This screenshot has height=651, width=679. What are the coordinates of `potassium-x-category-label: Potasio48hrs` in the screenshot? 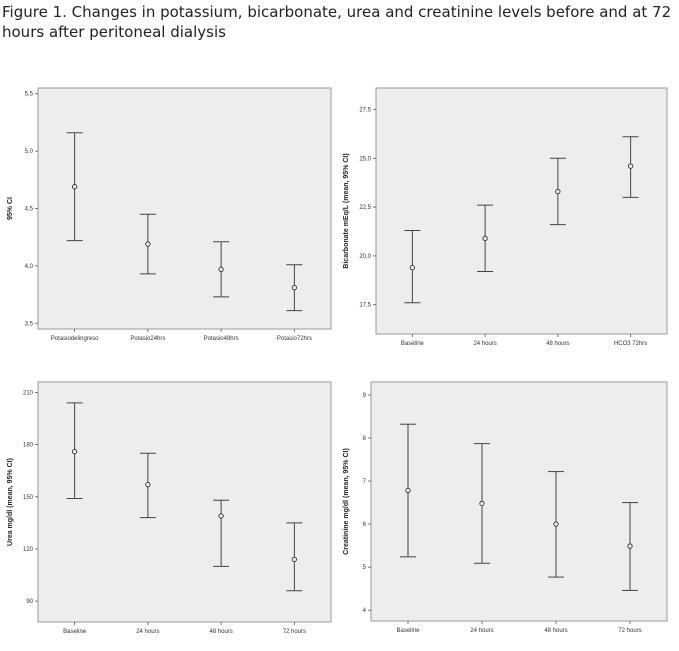 It's located at (221, 339).